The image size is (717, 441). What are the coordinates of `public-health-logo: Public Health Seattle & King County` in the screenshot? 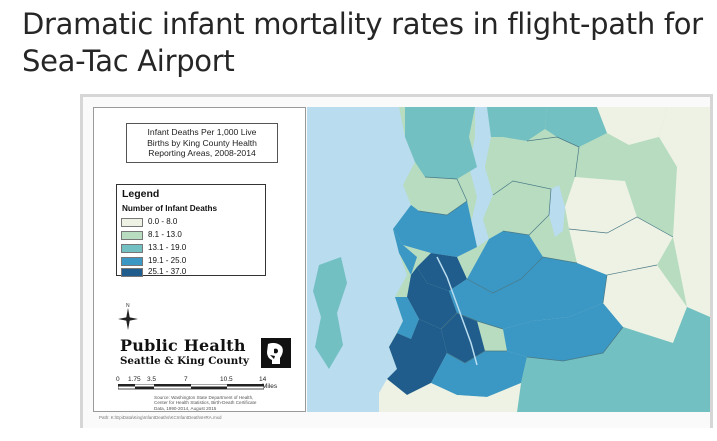 It's located at (211, 355).